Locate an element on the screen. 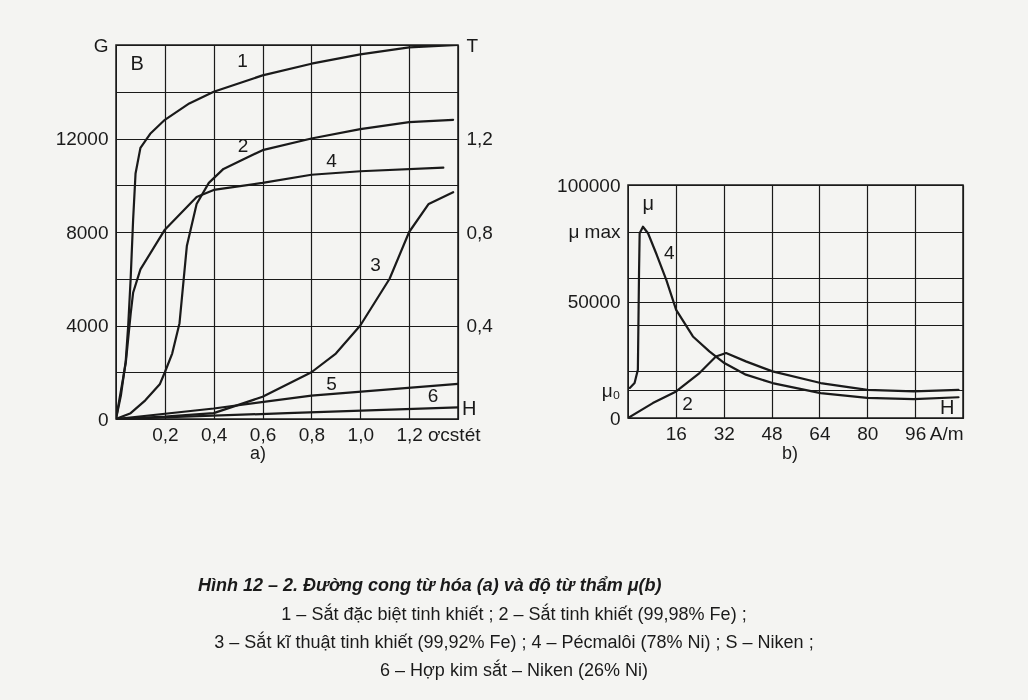  text: Hình 12 – 2. Đường cong từ hóa (a) và độ từ thẩm μ(b) is located at coordinates (430, 585).